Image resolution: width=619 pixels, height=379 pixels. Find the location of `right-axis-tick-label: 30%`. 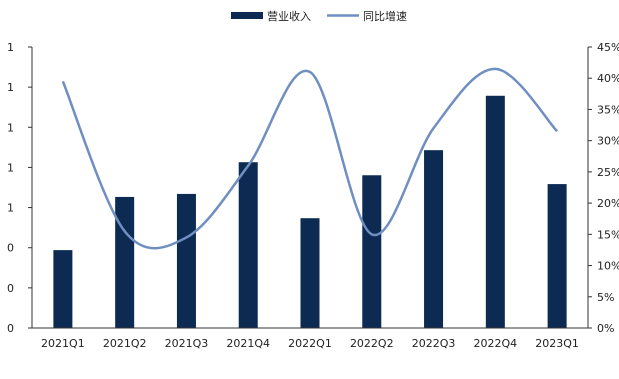

right-axis-tick-label: 30% is located at coordinates (608, 141).